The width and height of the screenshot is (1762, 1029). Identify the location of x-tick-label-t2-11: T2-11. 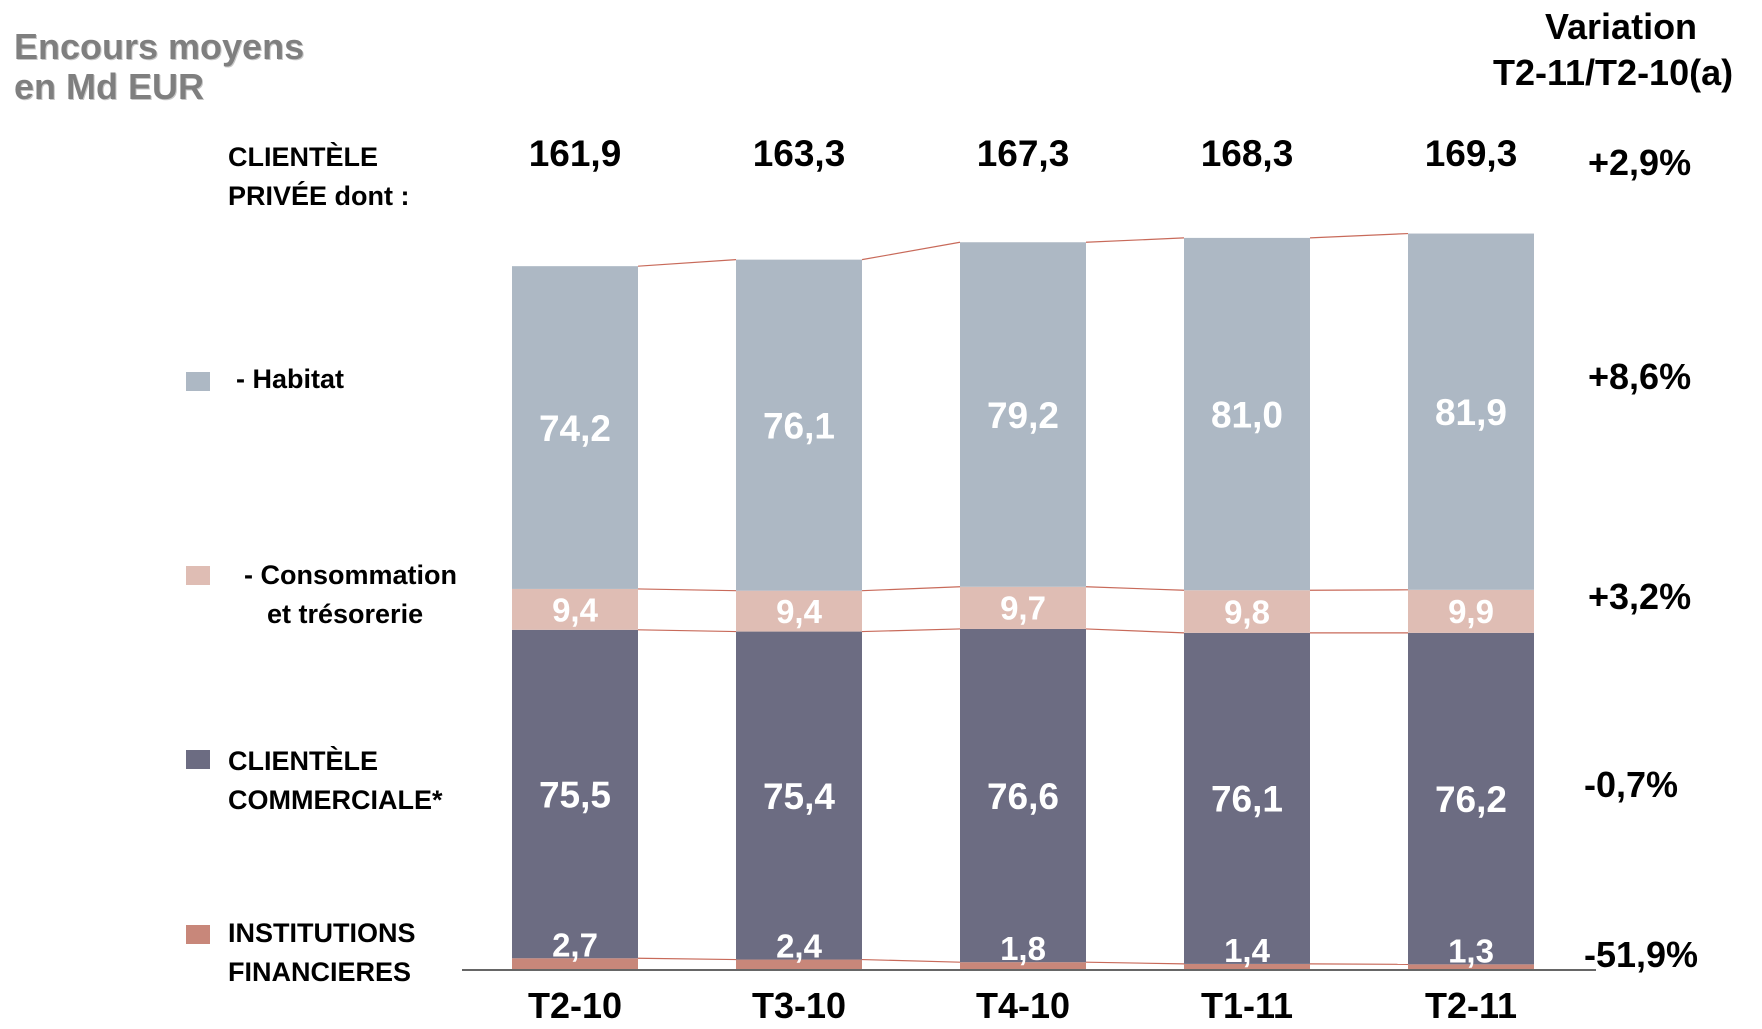
(1471, 1005).